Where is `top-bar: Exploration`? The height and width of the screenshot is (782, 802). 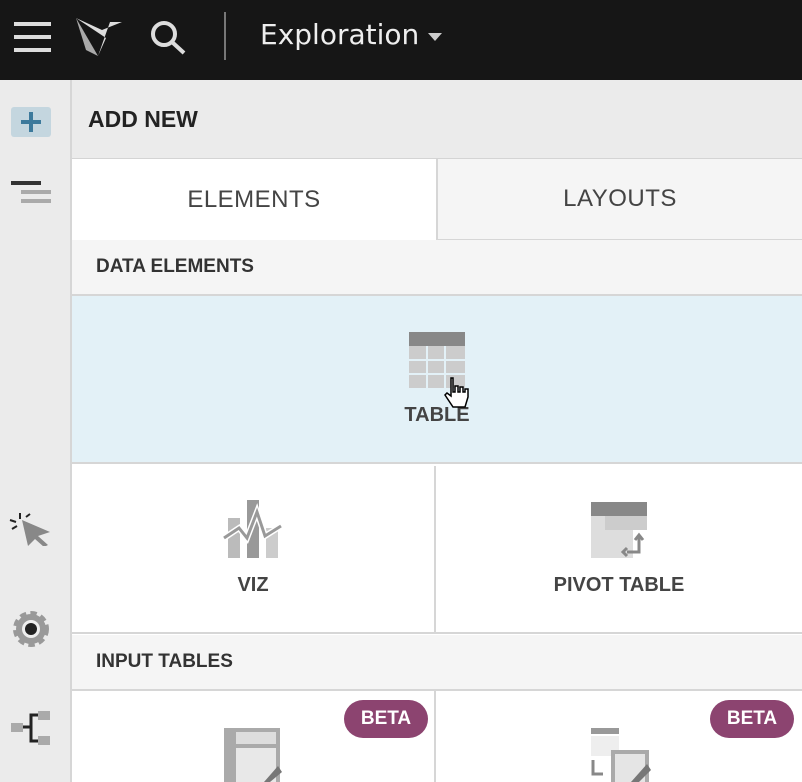
top-bar: Exploration is located at coordinates (401, 40).